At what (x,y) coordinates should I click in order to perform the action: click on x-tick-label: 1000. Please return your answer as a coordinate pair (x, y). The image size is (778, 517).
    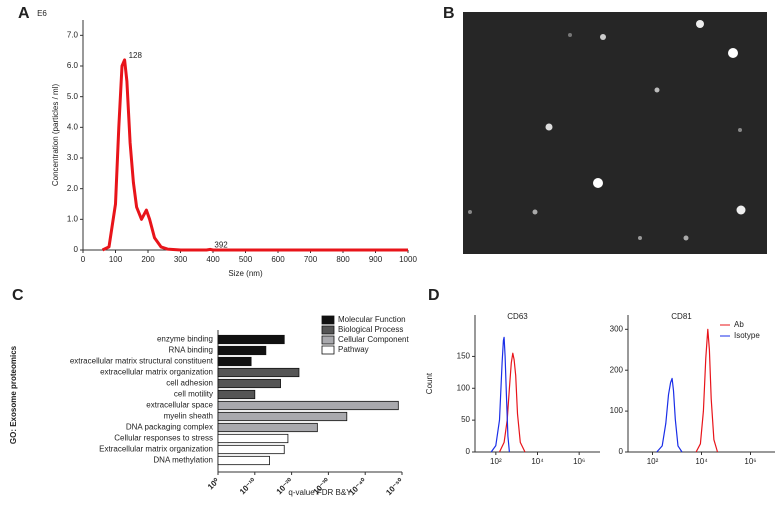
    Looking at the image, I should click on (408, 259).